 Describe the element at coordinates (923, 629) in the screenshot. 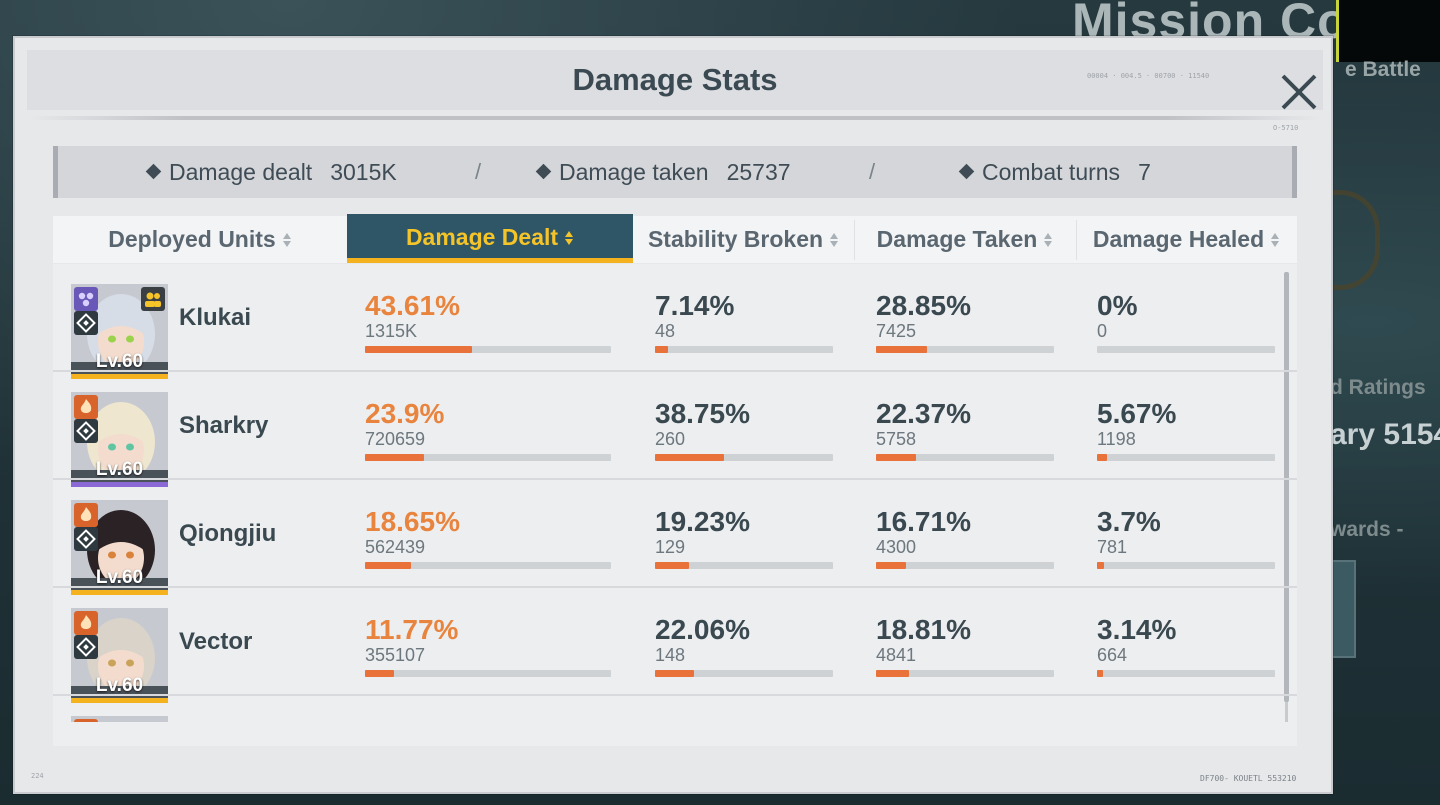

I see `damage-taken-percent: 18.81%` at that location.